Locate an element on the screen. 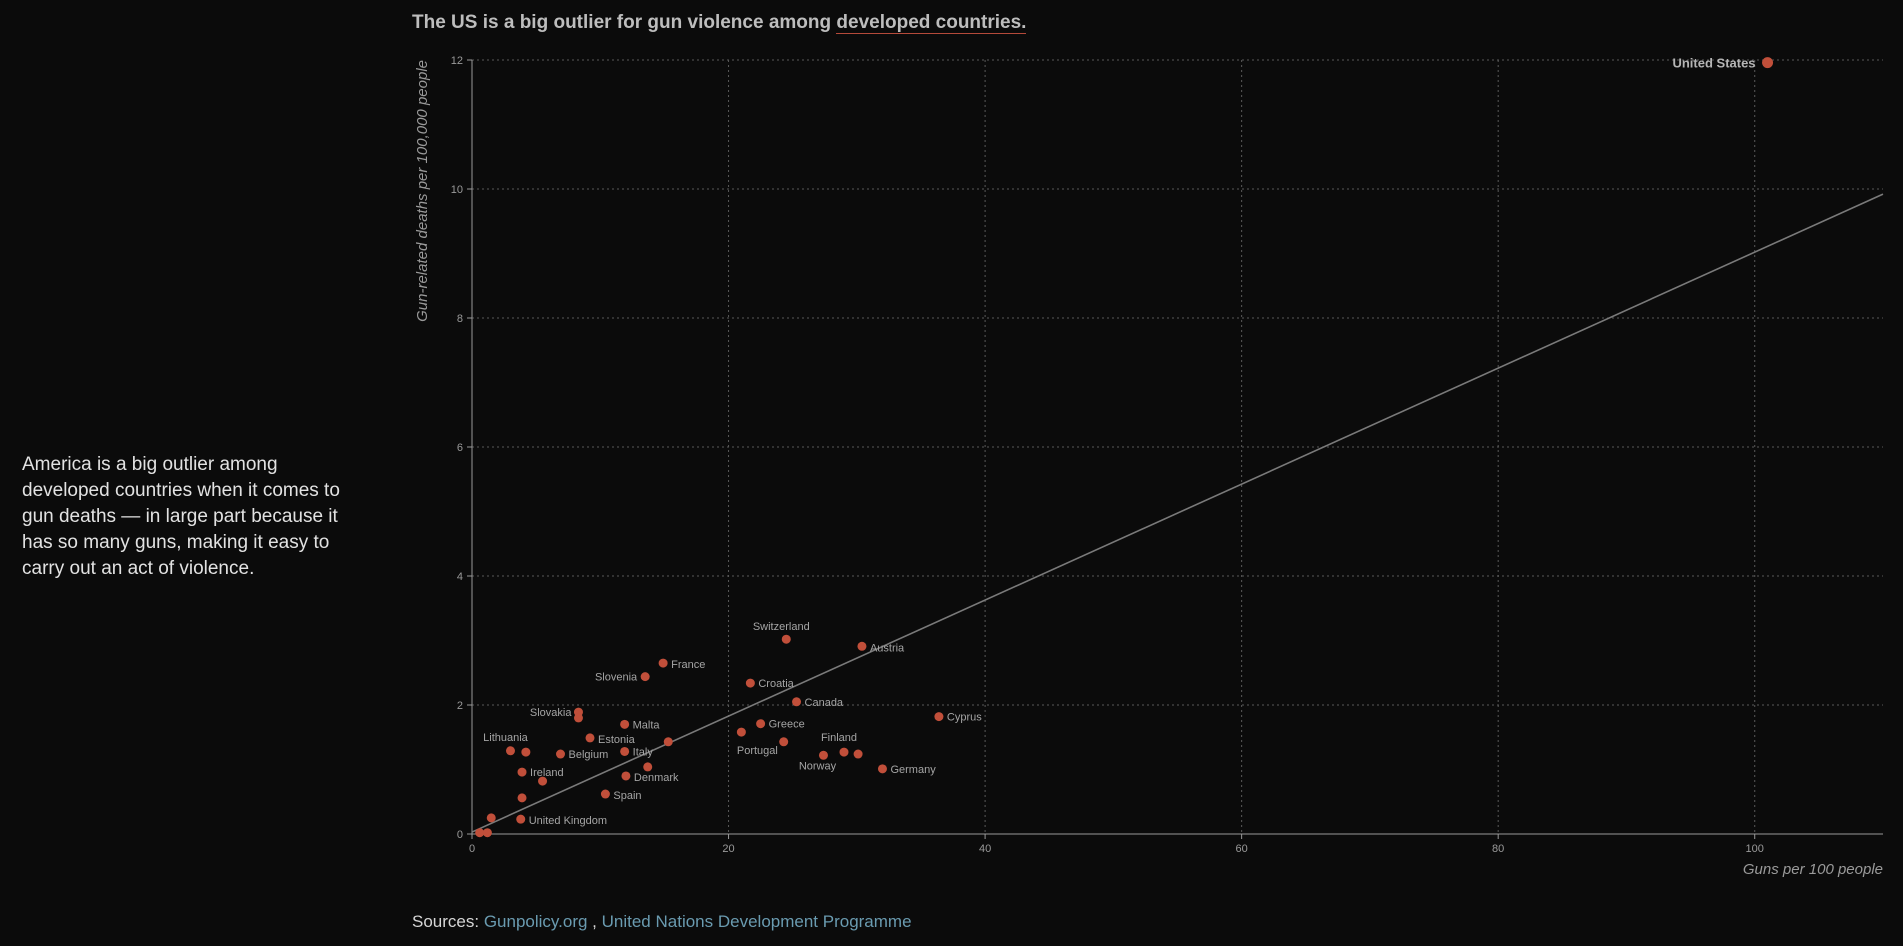 Image resolution: width=1903 pixels, height=946 pixels. point-label-croatia: Croatia is located at coordinates (776, 684).